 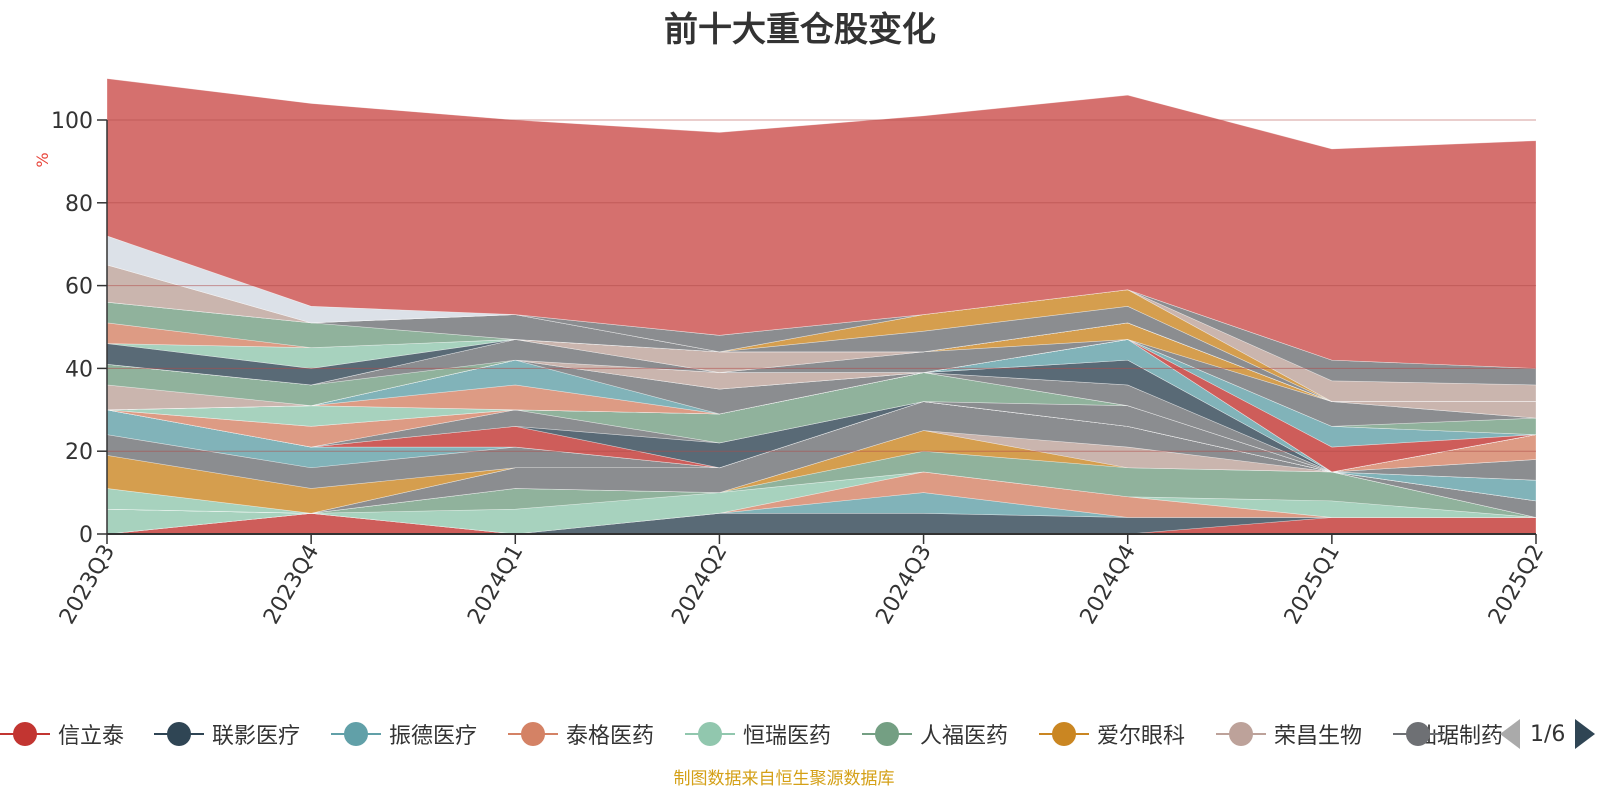 I want to click on legend: 信立泰 联影医疗 振德医疗 泰格医药 恒瑞医药 人福医药 爱尔眼科 荣昌生物 仙琚制药, so click(x=800, y=734).